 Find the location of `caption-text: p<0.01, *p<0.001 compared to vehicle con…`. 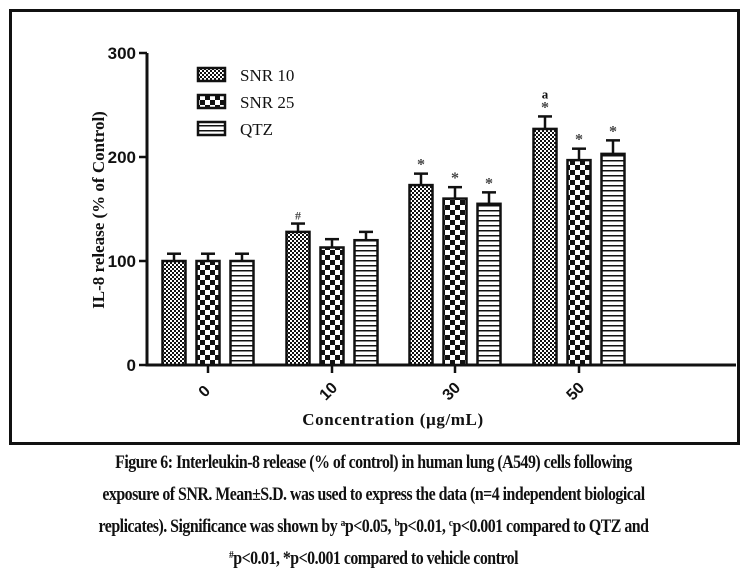

caption-text: p<0.01, *p<0.001 compared to vehicle con… is located at coordinates (375, 559).